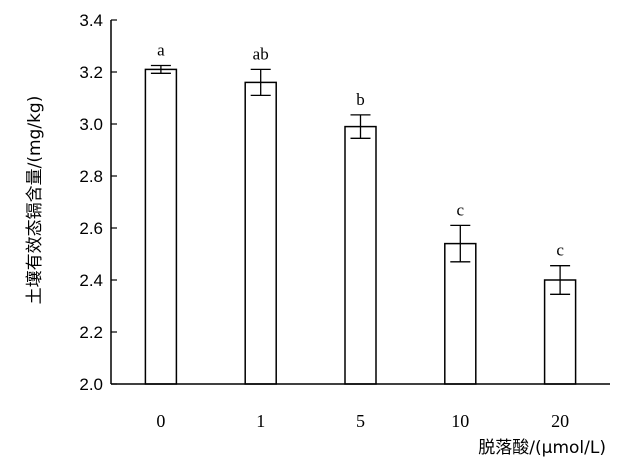  Describe the element at coordinates (91, 332) in the screenshot. I see `y-tick-label: 2.2` at that location.